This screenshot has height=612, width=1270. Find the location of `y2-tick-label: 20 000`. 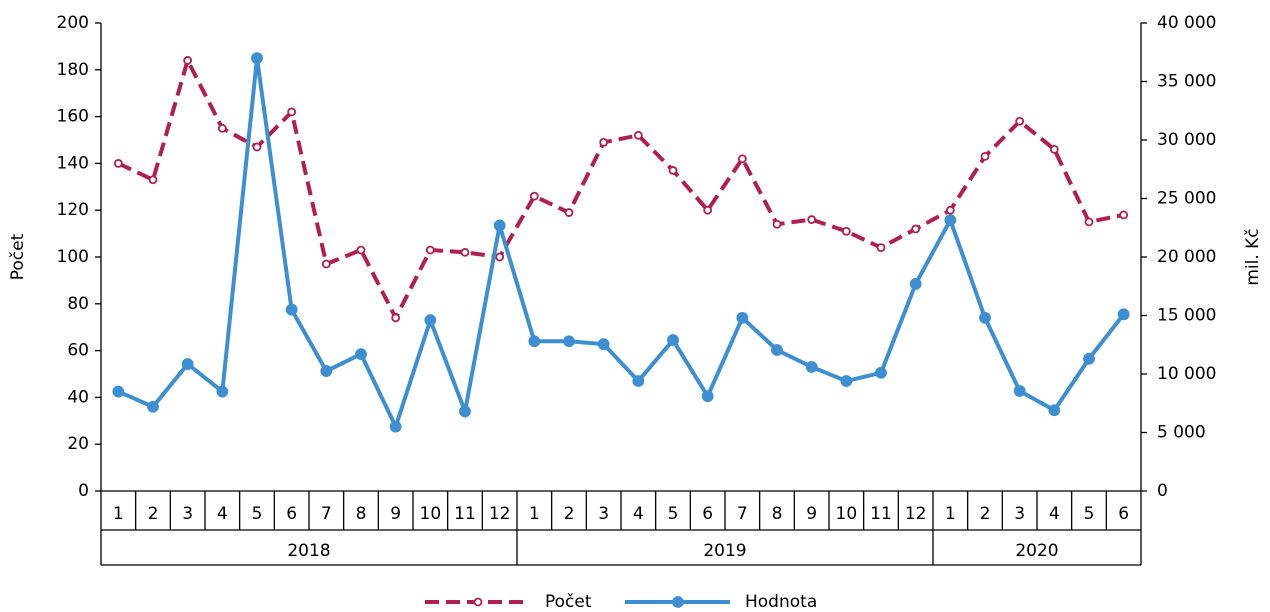

y2-tick-label: 20 000 is located at coordinates (1186, 257).